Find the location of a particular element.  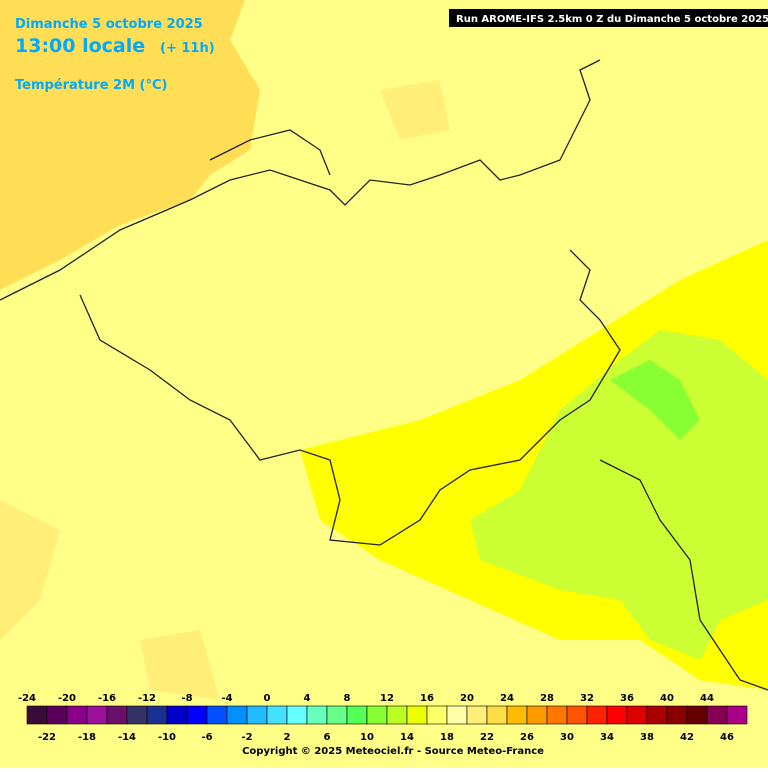

legend-label: -24 is located at coordinates (27, 698).